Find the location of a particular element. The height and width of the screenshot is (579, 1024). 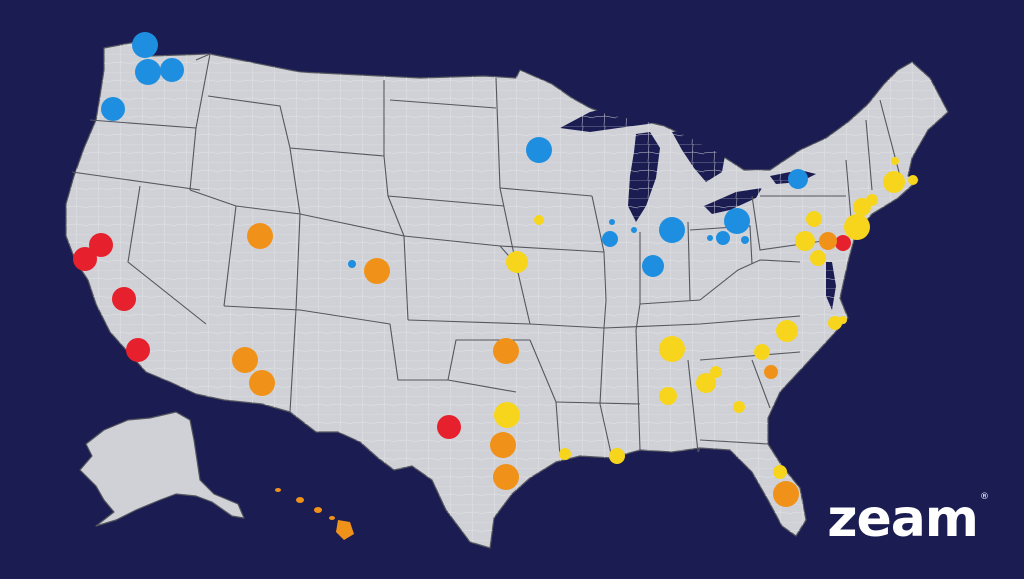

hawaii-islands is located at coordinates (314, 514).